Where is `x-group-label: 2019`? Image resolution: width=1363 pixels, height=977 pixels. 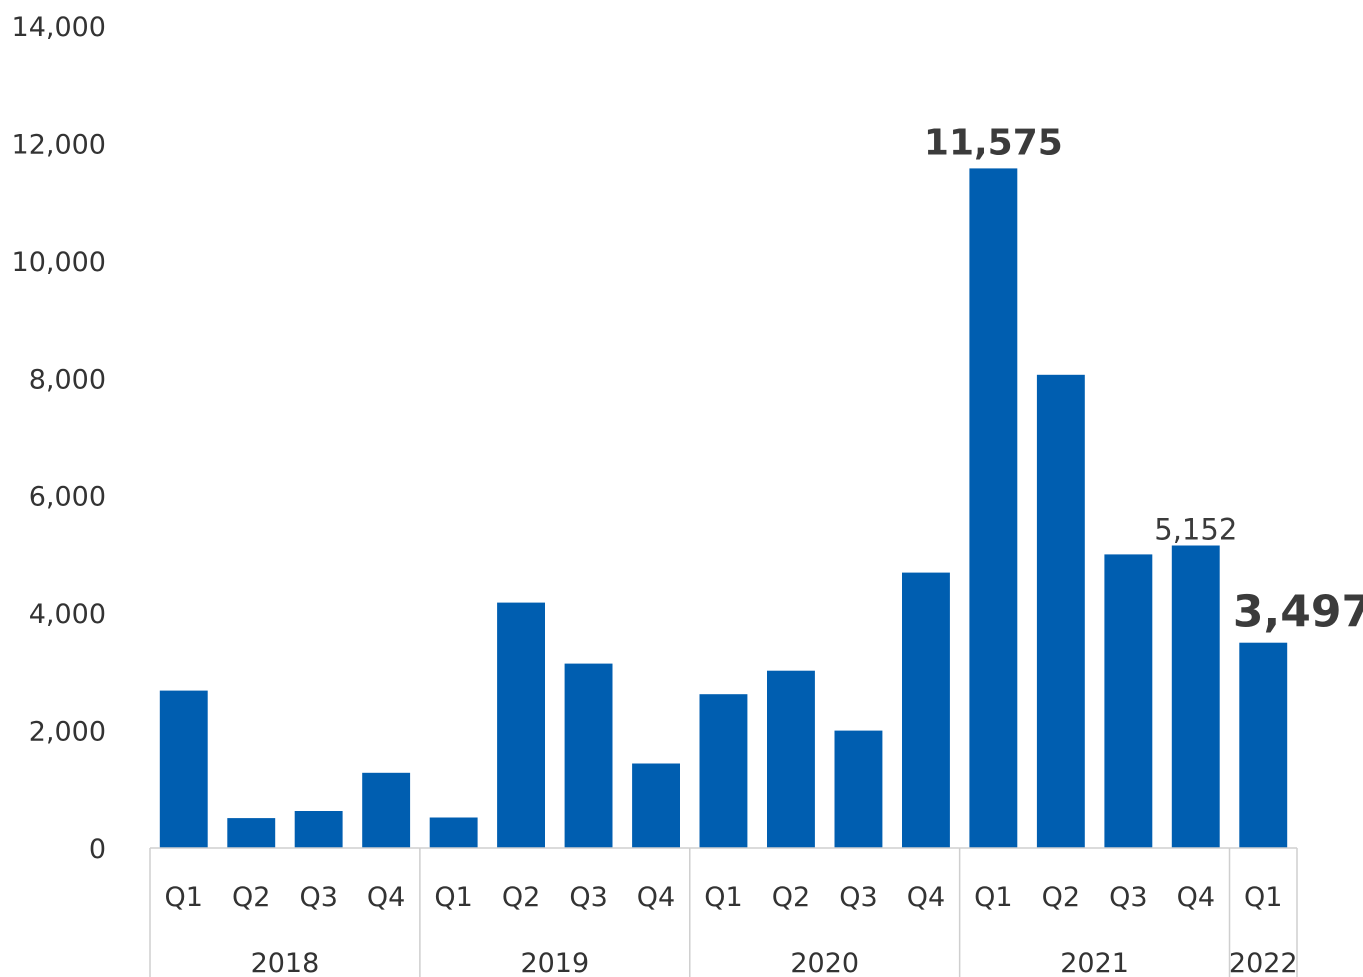 x-group-label: 2019 is located at coordinates (554, 962).